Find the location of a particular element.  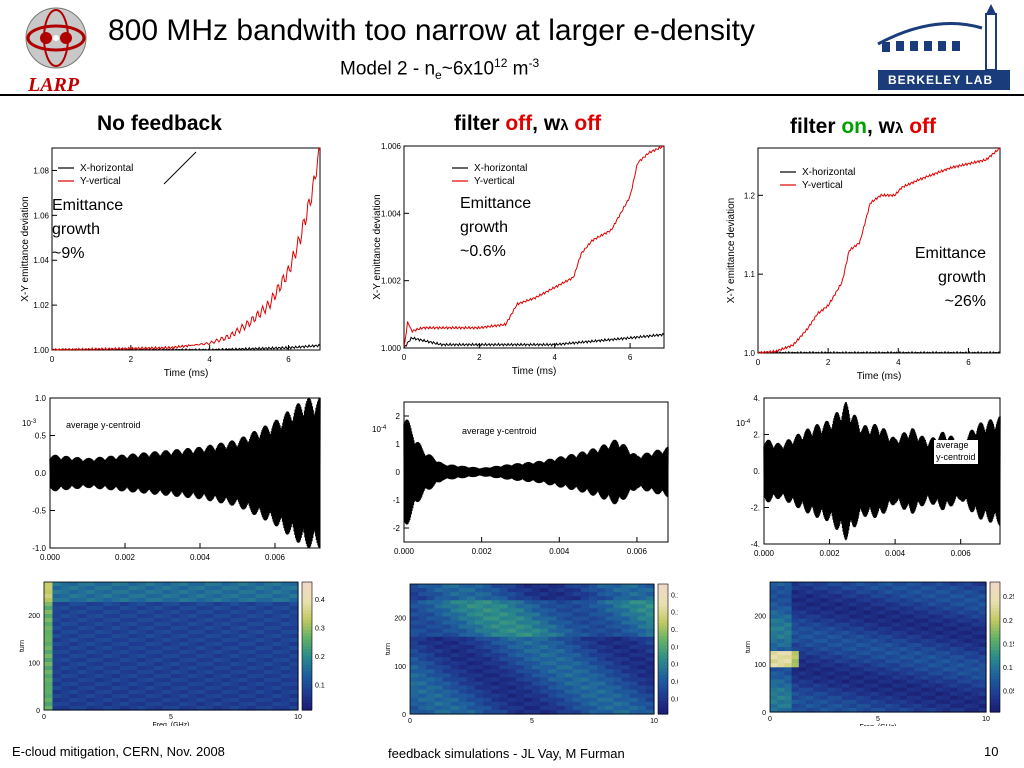

y-tick-label: 1.0 is located at coordinates (750, 353).